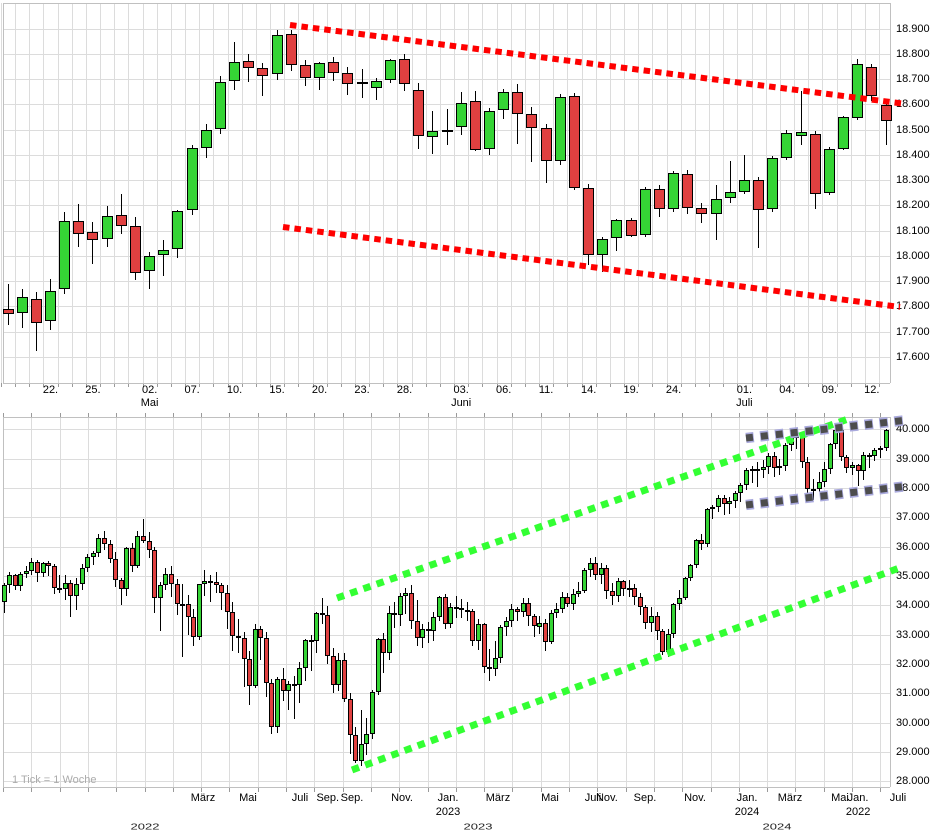 The width and height of the screenshot is (943, 838). I want to click on y-axis-label: 32.000, so click(913, 664).